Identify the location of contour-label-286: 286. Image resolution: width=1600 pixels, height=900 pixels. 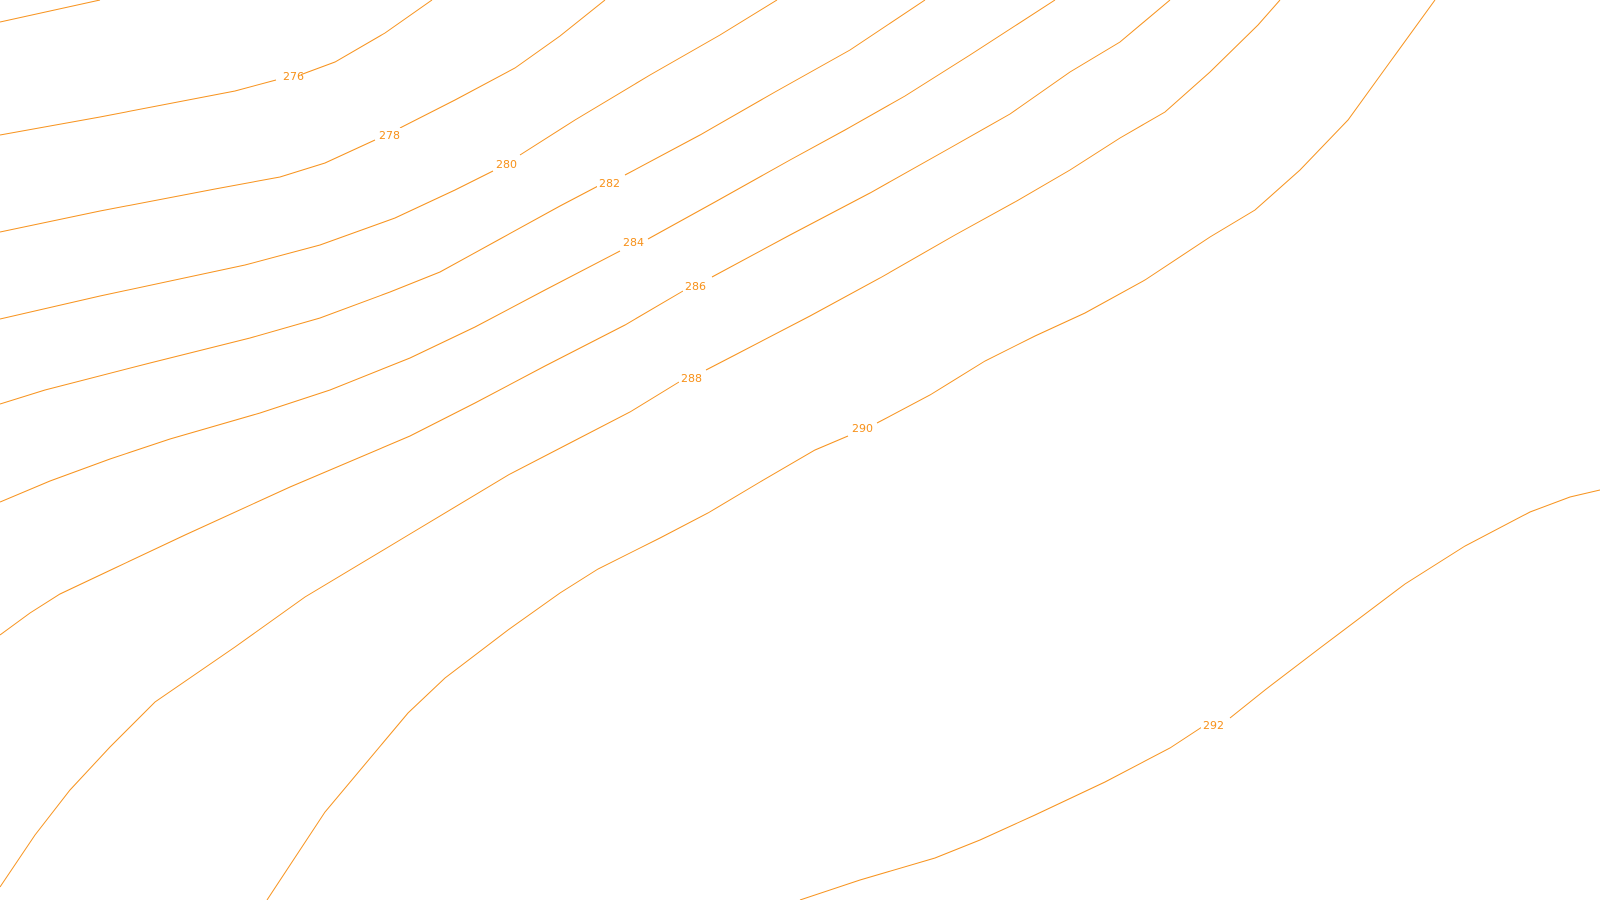
(695, 286).